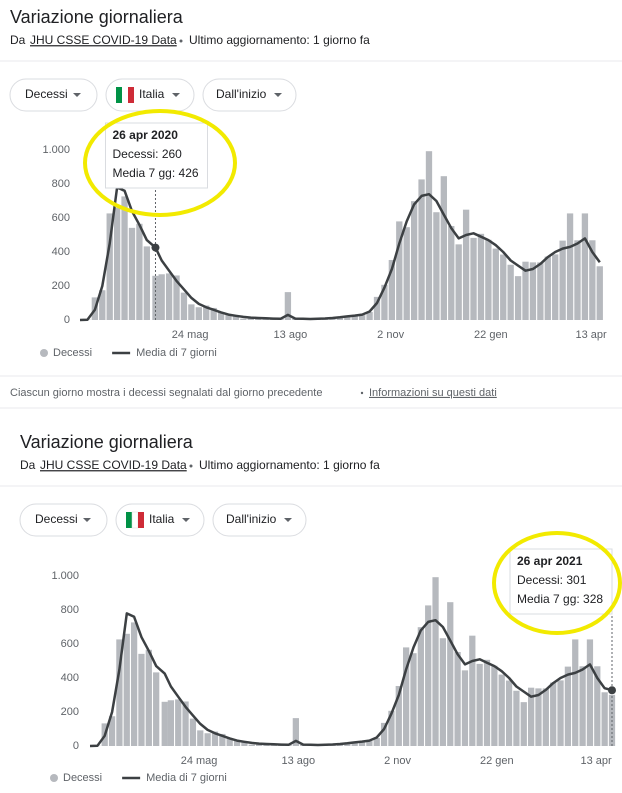 This screenshot has height=793, width=622. Describe the element at coordinates (76, 746) in the screenshot. I see `y-tick-label: 0` at that location.